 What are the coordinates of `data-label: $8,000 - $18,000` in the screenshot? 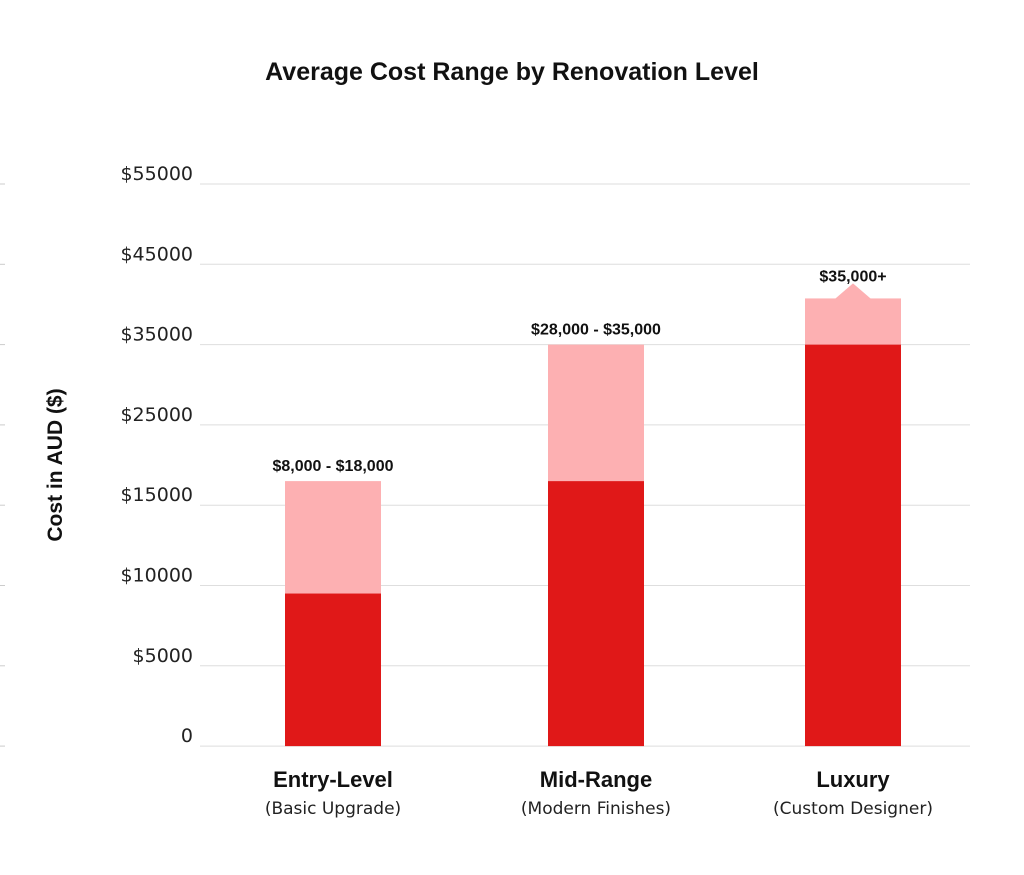 It's located at (333, 466).